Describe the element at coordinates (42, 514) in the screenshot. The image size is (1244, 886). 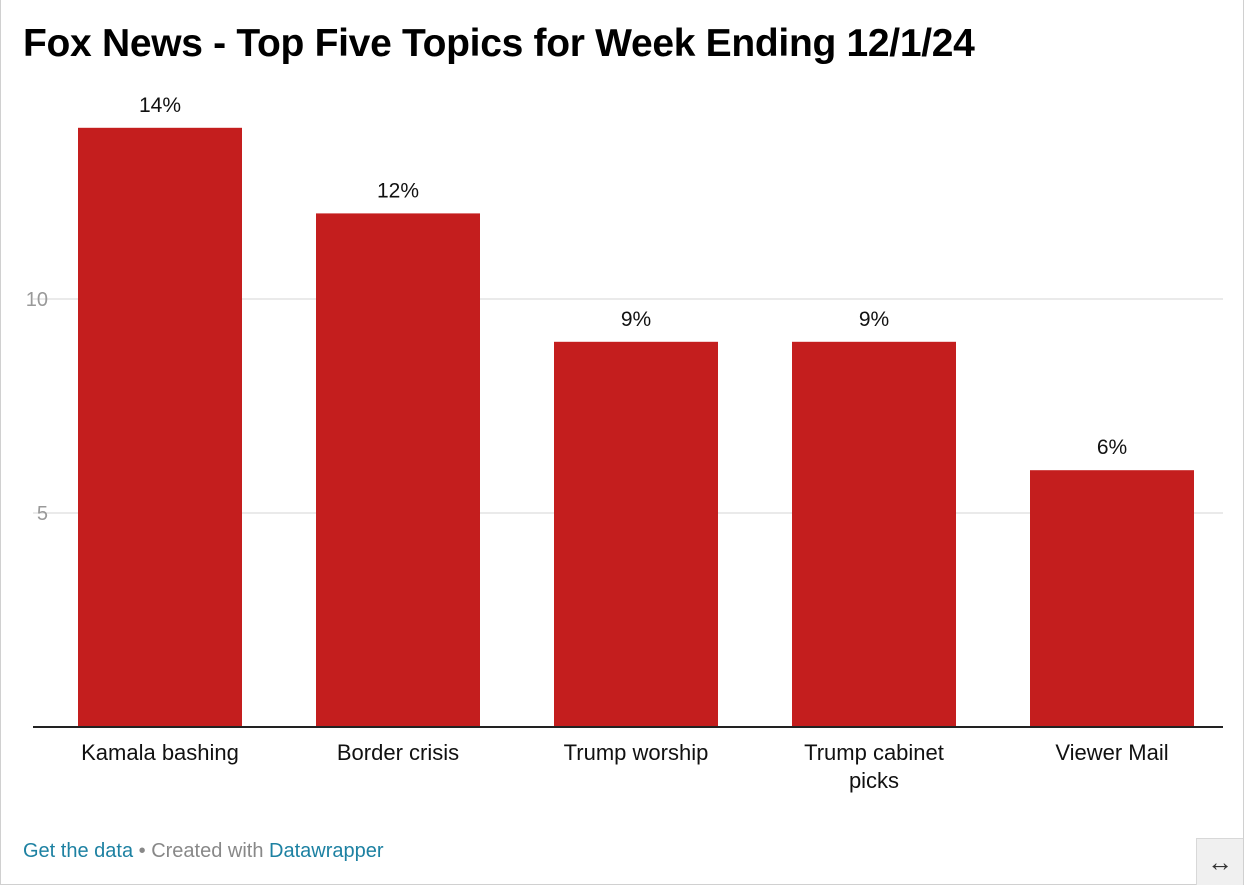
I see `y-tick-label: 5` at that location.